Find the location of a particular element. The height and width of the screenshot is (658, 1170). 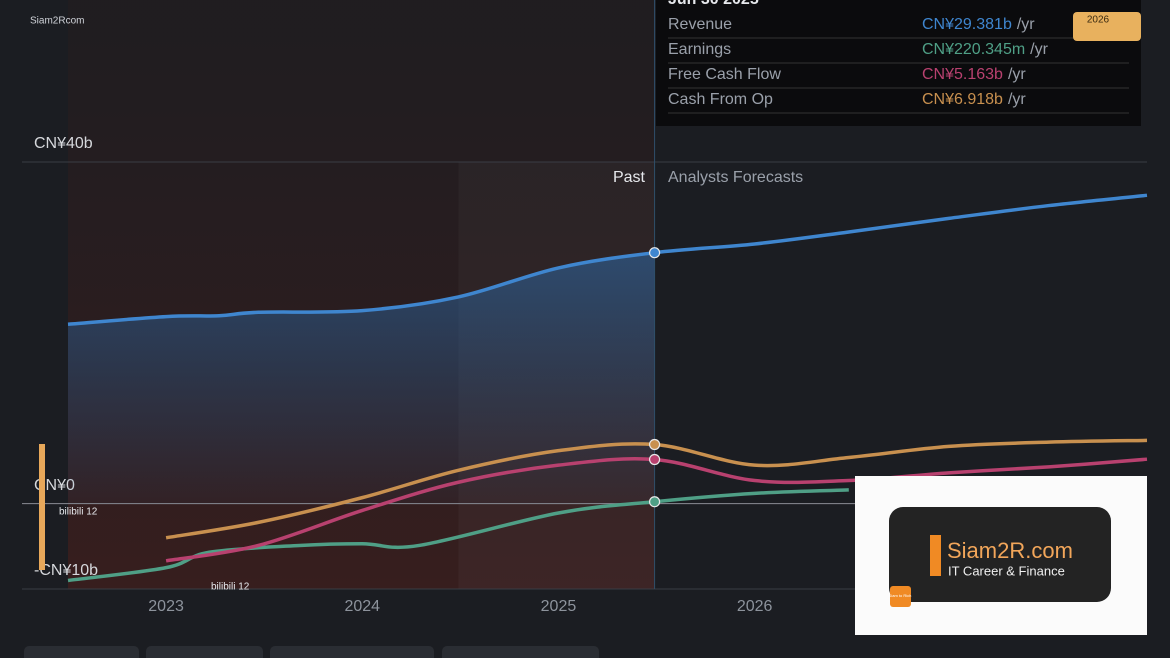

tooltip-value: CN¥220.345m/yr is located at coordinates (985, 49).